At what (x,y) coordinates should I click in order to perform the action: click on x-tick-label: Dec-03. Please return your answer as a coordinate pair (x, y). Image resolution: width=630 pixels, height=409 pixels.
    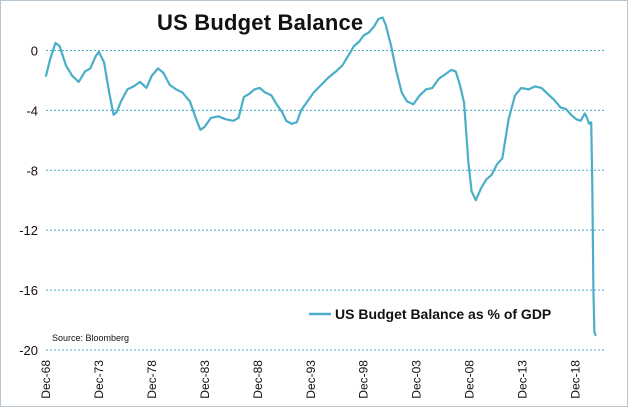
    Looking at the image, I should click on (417, 379).